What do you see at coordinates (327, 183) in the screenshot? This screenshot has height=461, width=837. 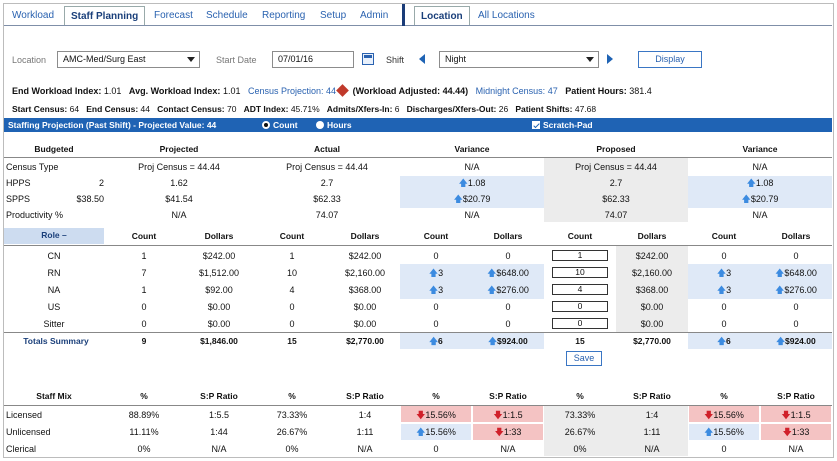 I see `summary-actual: 2.7` at bounding box center [327, 183].